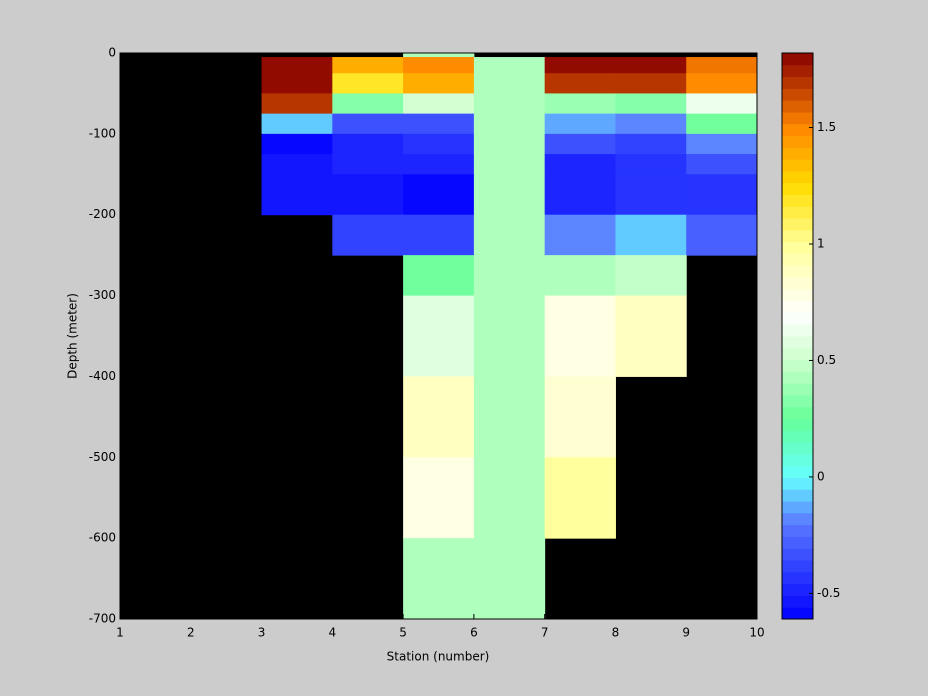 This screenshot has width=928, height=696. I want to click on x-tick-label: 2, so click(191, 633).